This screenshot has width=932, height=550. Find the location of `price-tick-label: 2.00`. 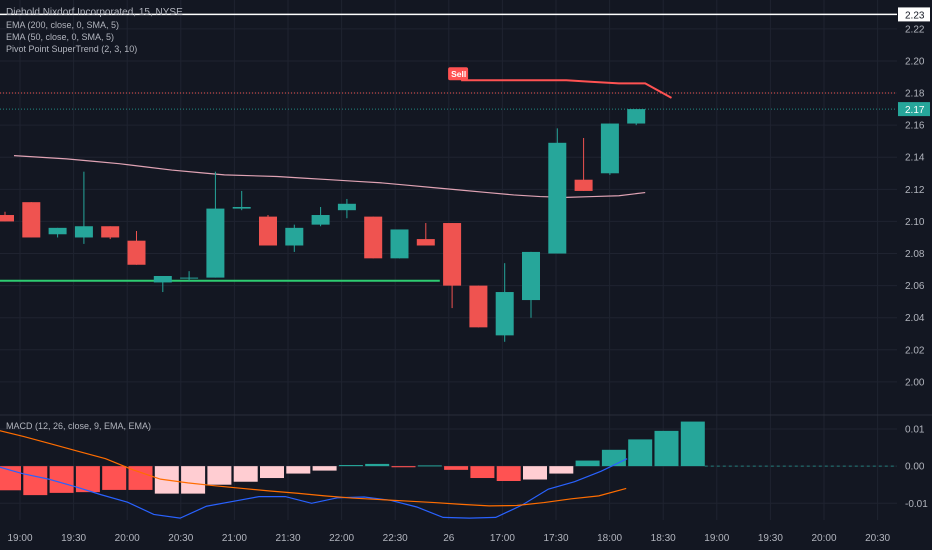

price-tick-label: 2.00 is located at coordinates (915, 382).